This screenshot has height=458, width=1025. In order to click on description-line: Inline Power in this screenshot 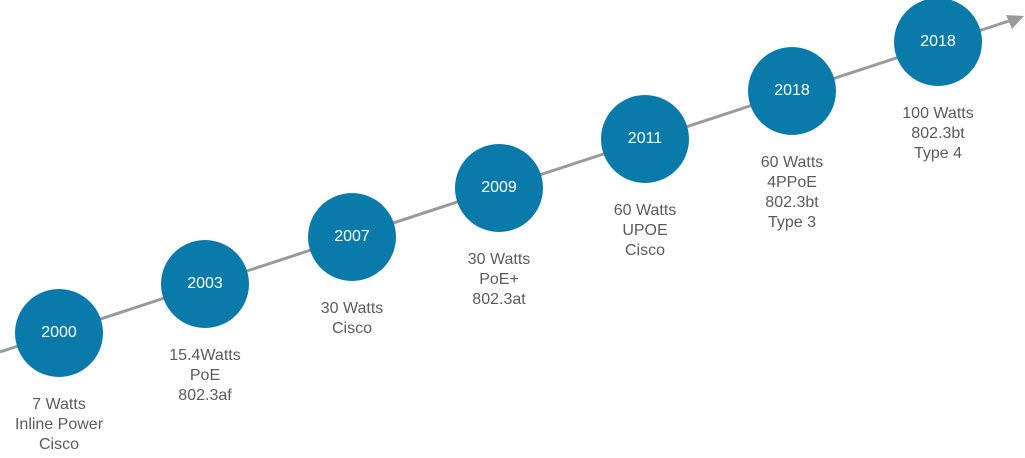, I will do `click(59, 424)`.